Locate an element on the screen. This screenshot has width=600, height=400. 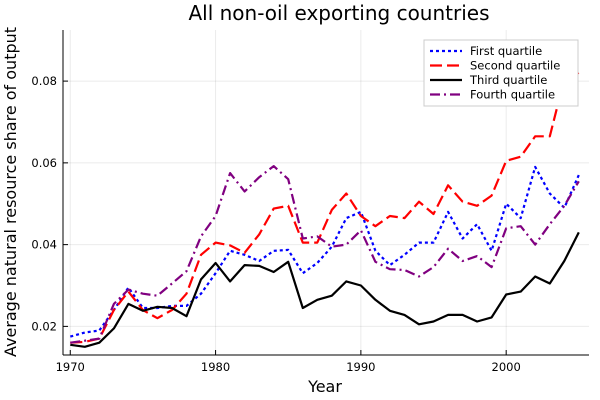
x-axis-label: Year is located at coordinates (324, 386).